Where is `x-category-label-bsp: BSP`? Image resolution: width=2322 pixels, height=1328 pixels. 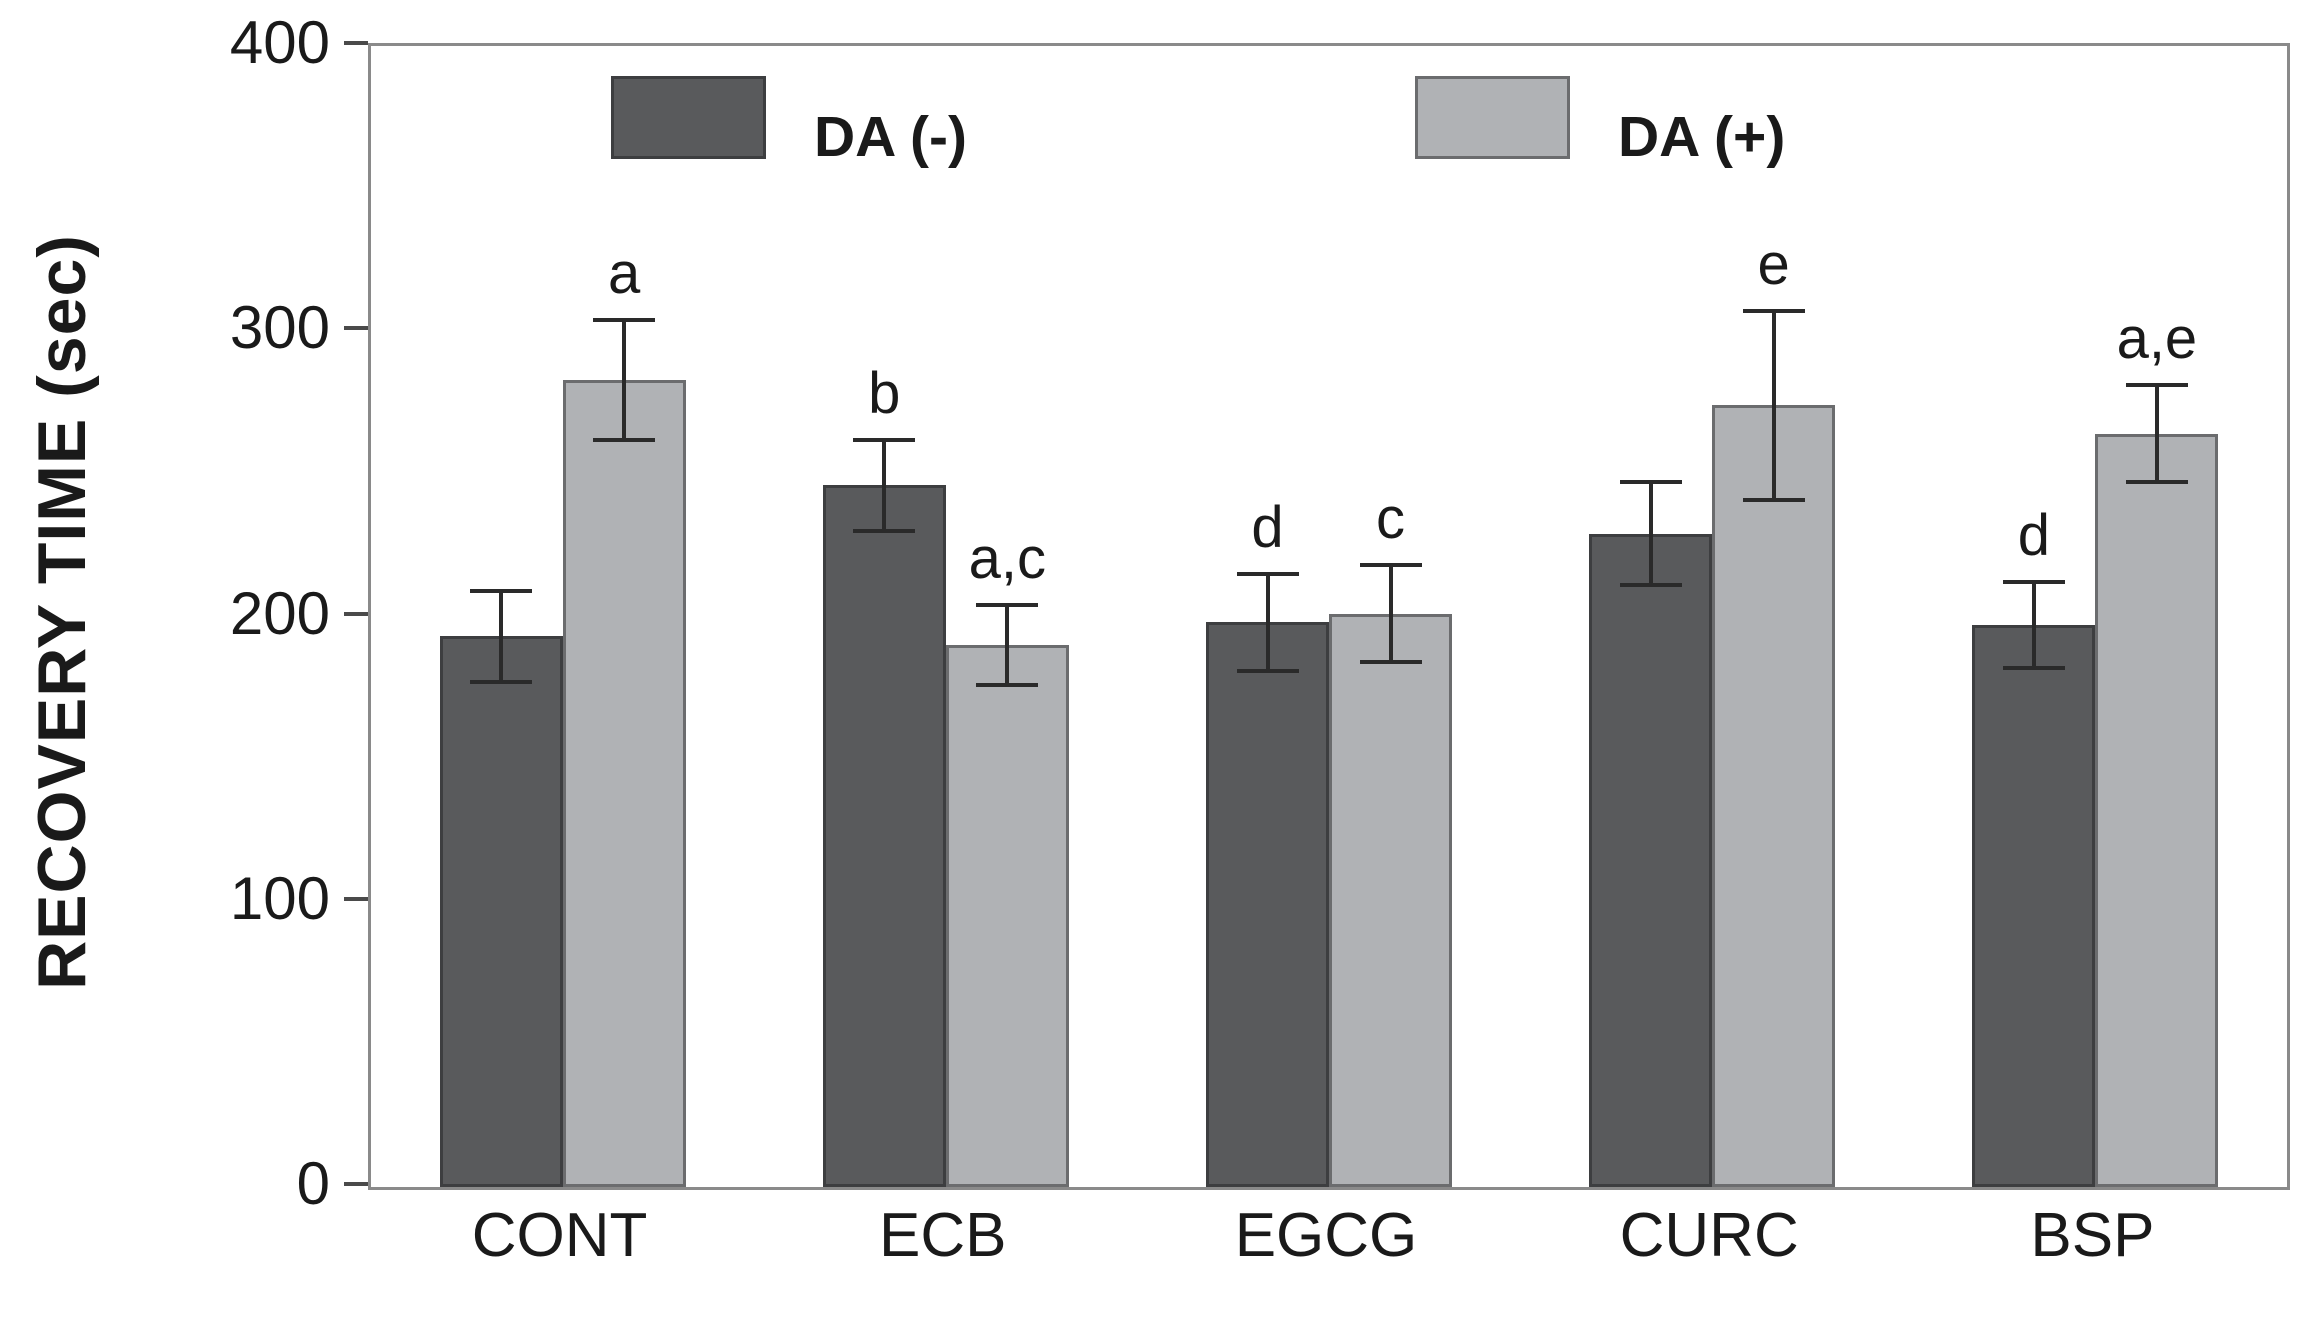
x-category-label-bsp: BSP is located at coordinates (2092, 1235).